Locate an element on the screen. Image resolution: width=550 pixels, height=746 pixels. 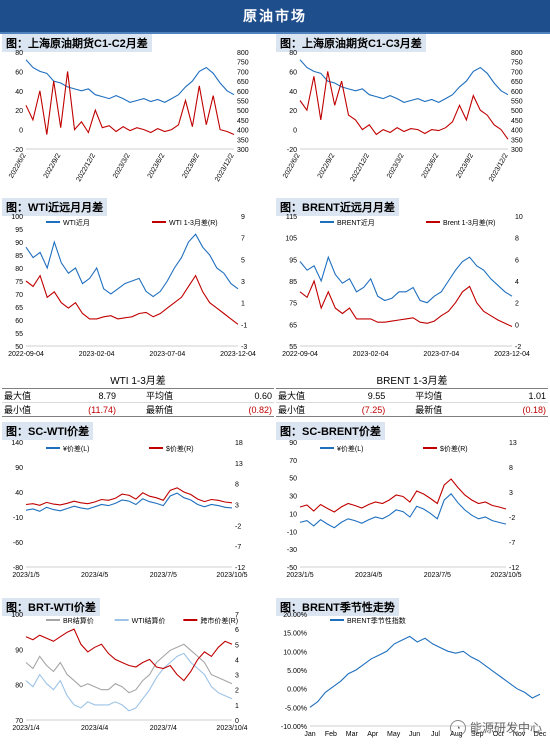
y2-tick-label: 550 is located at coordinates (517, 102).